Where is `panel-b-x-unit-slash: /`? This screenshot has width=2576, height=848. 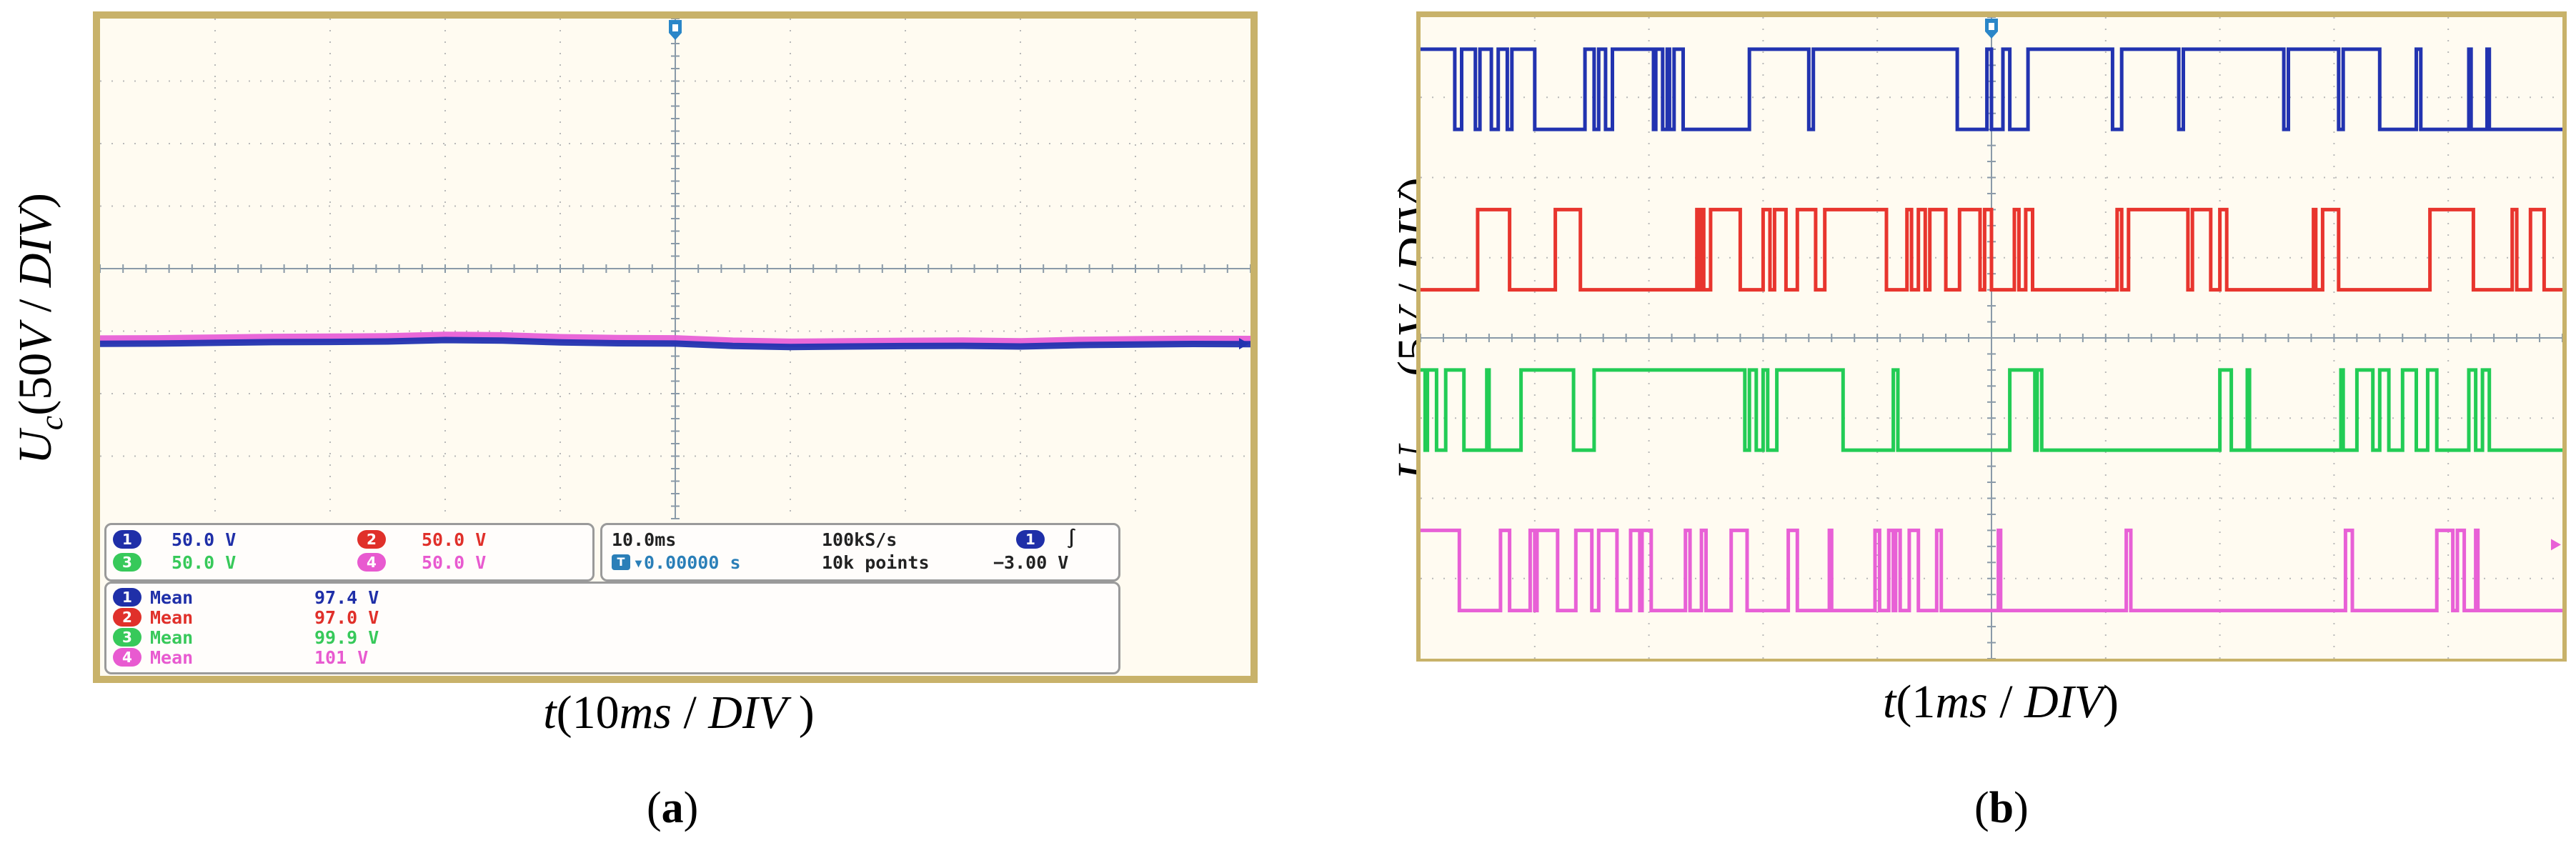
panel-b-x-unit-slash: / is located at coordinates (2006, 702).